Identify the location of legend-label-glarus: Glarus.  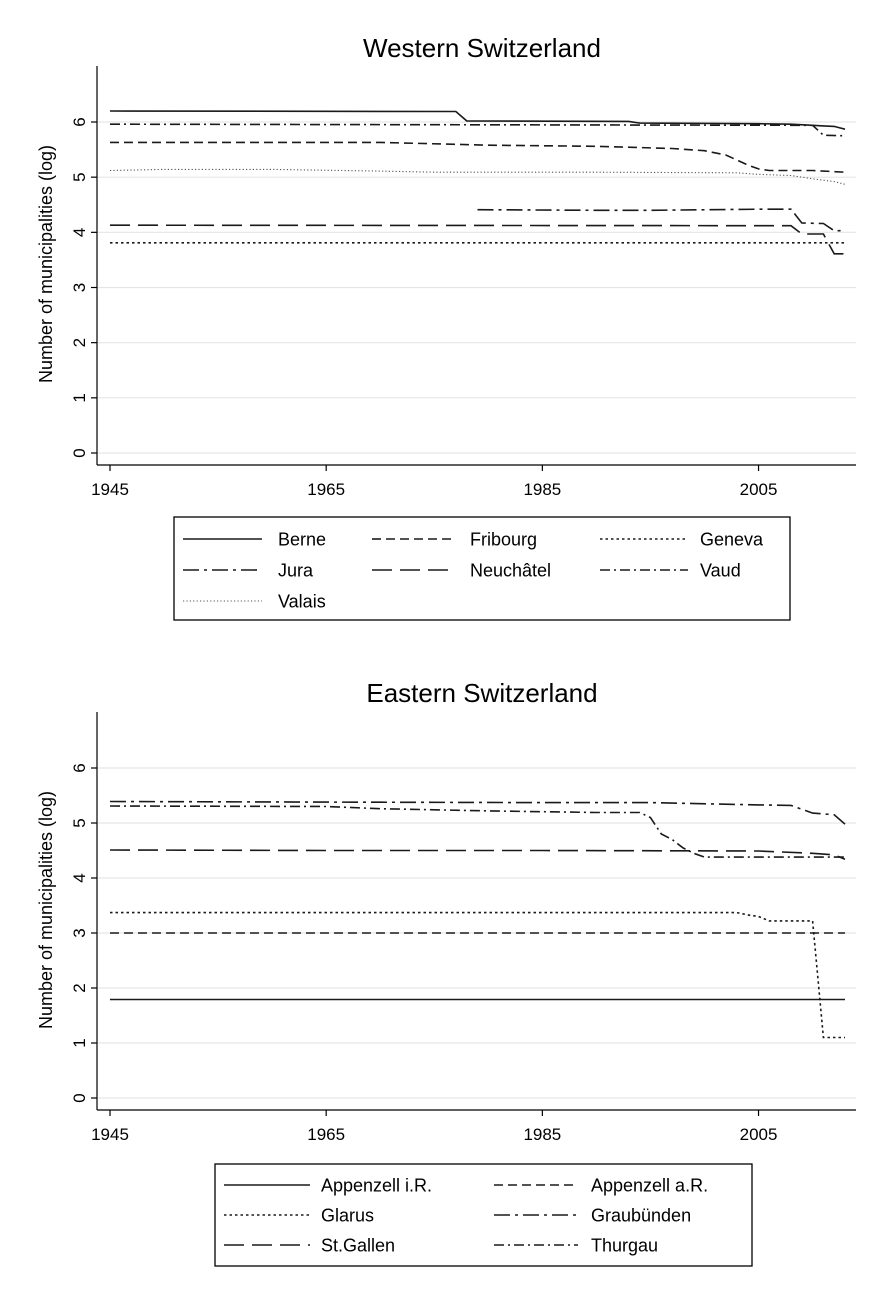
(347, 1215).